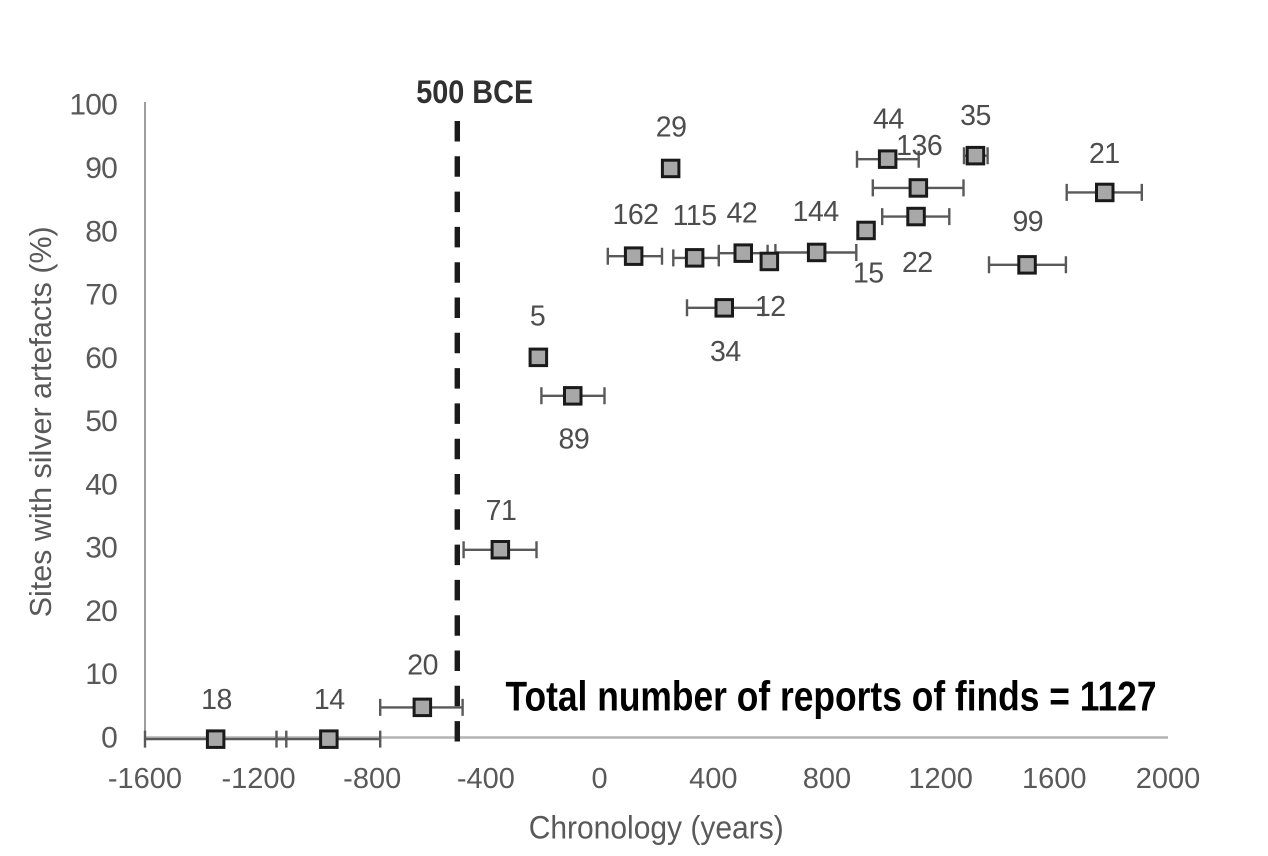 The height and width of the screenshot is (856, 1268). I want to click on svg-text: 50, so click(101, 421).